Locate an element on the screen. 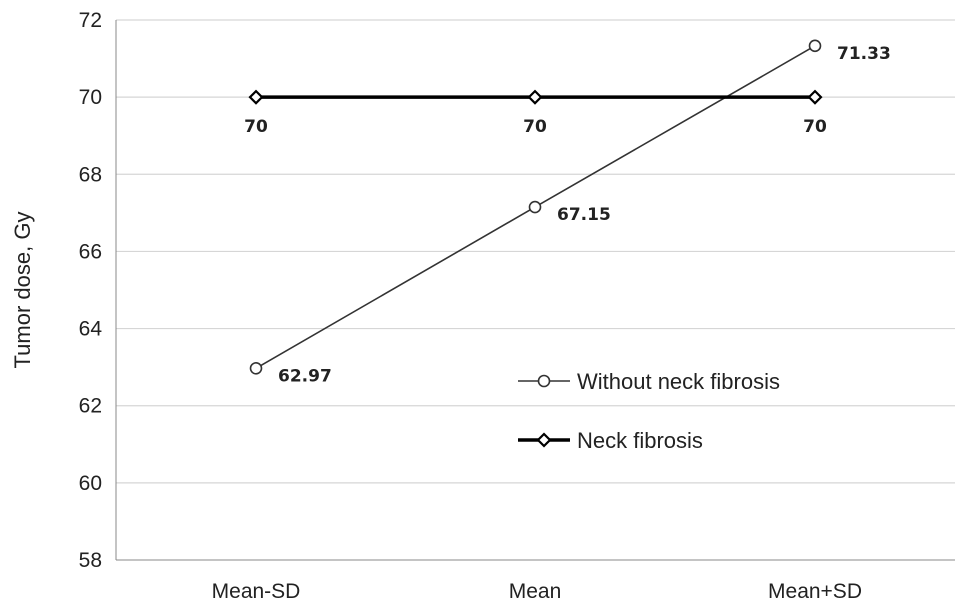  data-label-neck-fibrosis-1: 70 is located at coordinates (256, 127).